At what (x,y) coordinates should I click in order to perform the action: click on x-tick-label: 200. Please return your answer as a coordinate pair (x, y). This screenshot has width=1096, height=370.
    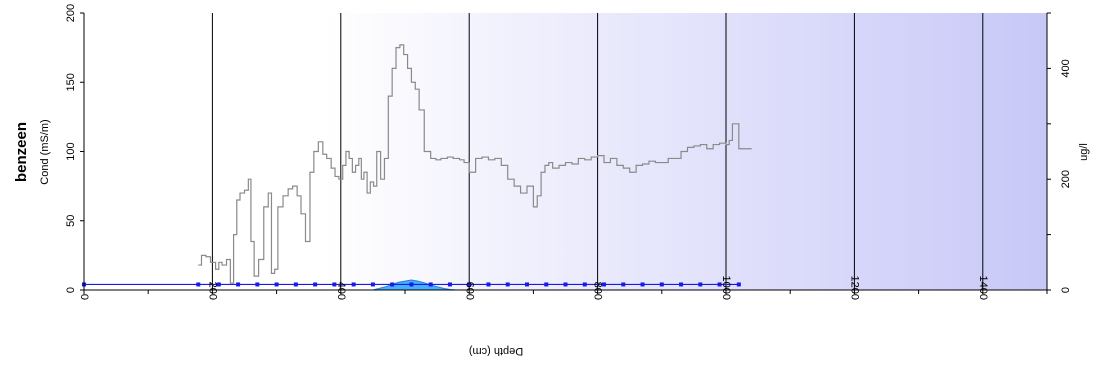
    Looking at the image, I should click on (212, 291).